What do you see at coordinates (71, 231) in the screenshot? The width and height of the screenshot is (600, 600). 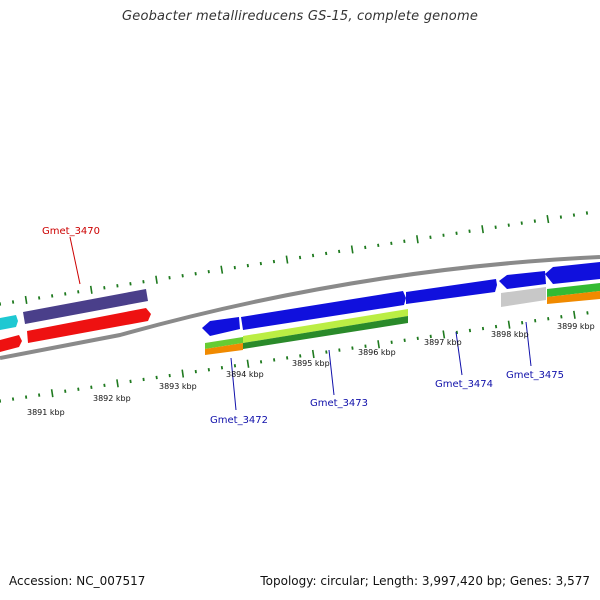 I see `gene-label-gmet-3470: Gmet_3470` at bounding box center [71, 231].